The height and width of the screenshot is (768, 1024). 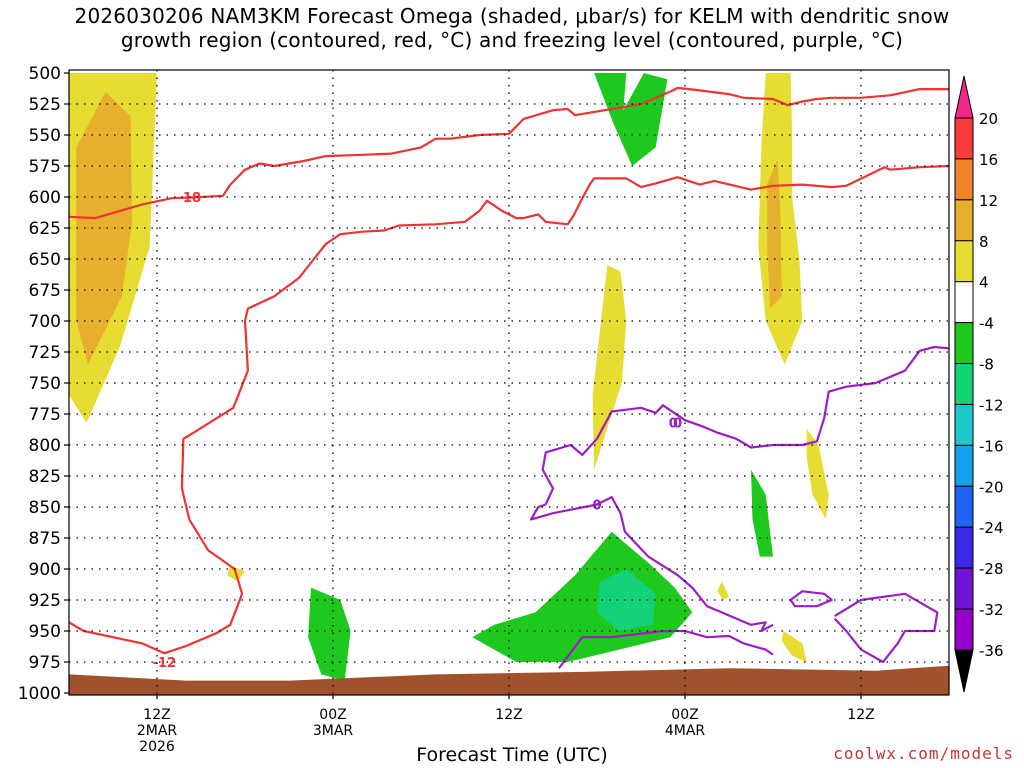 What do you see at coordinates (988, 160) in the screenshot?
I see `colorbar-label: 16` at bounding box center [988, 160].